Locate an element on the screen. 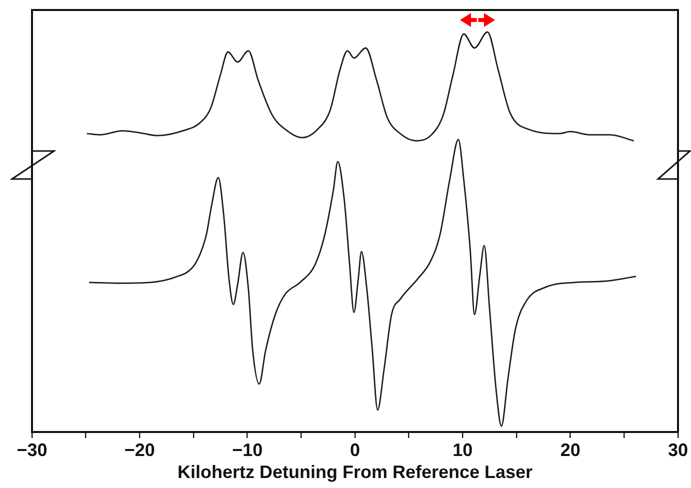  x-tick-label: 0 is located at coordinates (355, 450).